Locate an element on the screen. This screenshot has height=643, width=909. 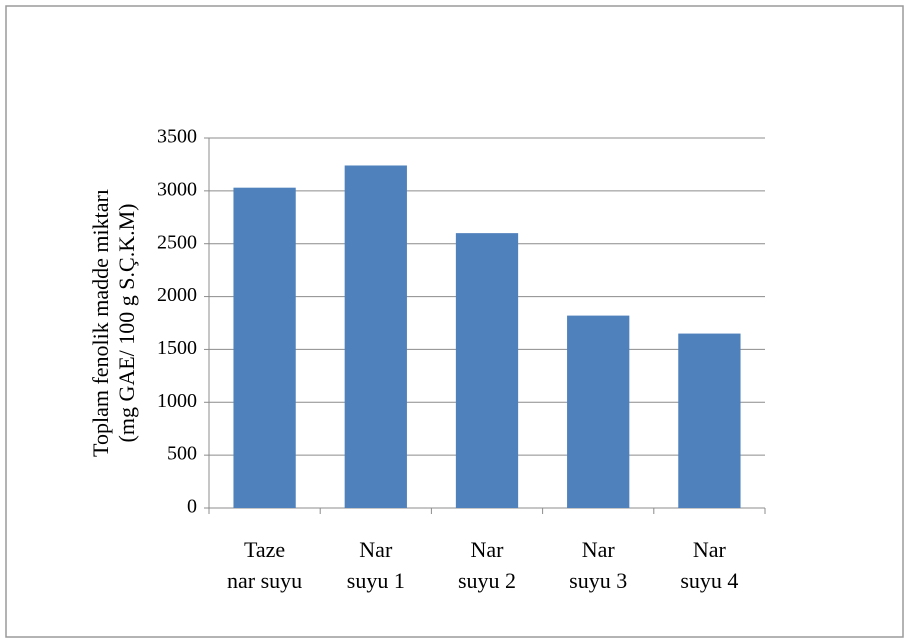
y-tick-label: 1500 is located at coordinates (177, 348).